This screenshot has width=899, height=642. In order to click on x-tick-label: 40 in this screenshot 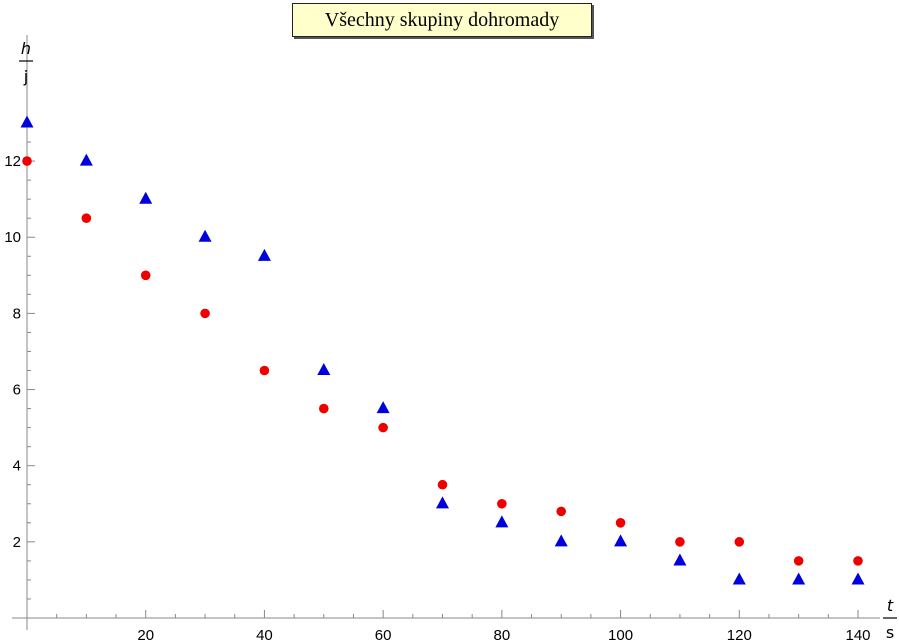, I will do `click(264, 634)`.